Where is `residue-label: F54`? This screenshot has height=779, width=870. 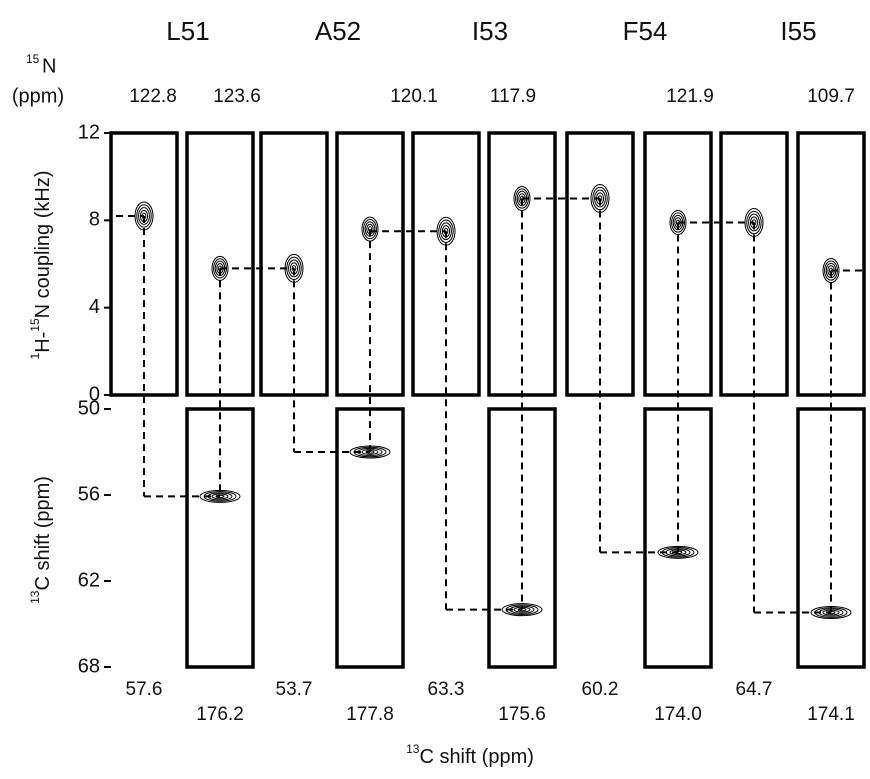
residue-label: F54 is located at coordinates (645, 31).